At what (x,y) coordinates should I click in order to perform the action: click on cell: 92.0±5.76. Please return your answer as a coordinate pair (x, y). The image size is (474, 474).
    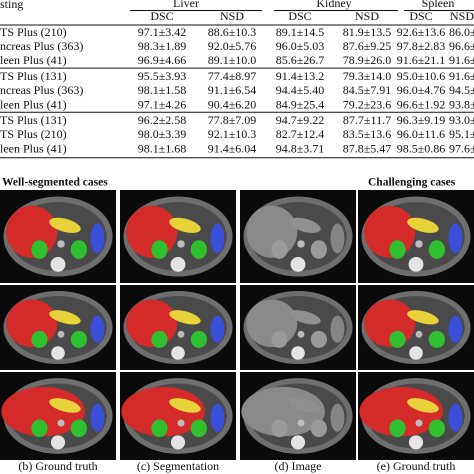
    Looking at the image, I should click on (232, 46).